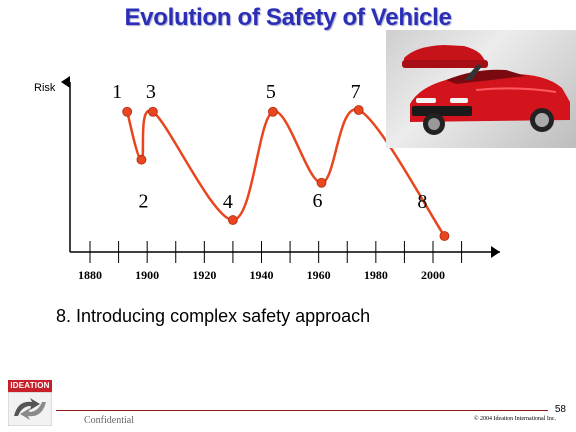 The width and height of the screenshot is (576, 432). I want to click on data-point-label: 4, so click(228, 202).